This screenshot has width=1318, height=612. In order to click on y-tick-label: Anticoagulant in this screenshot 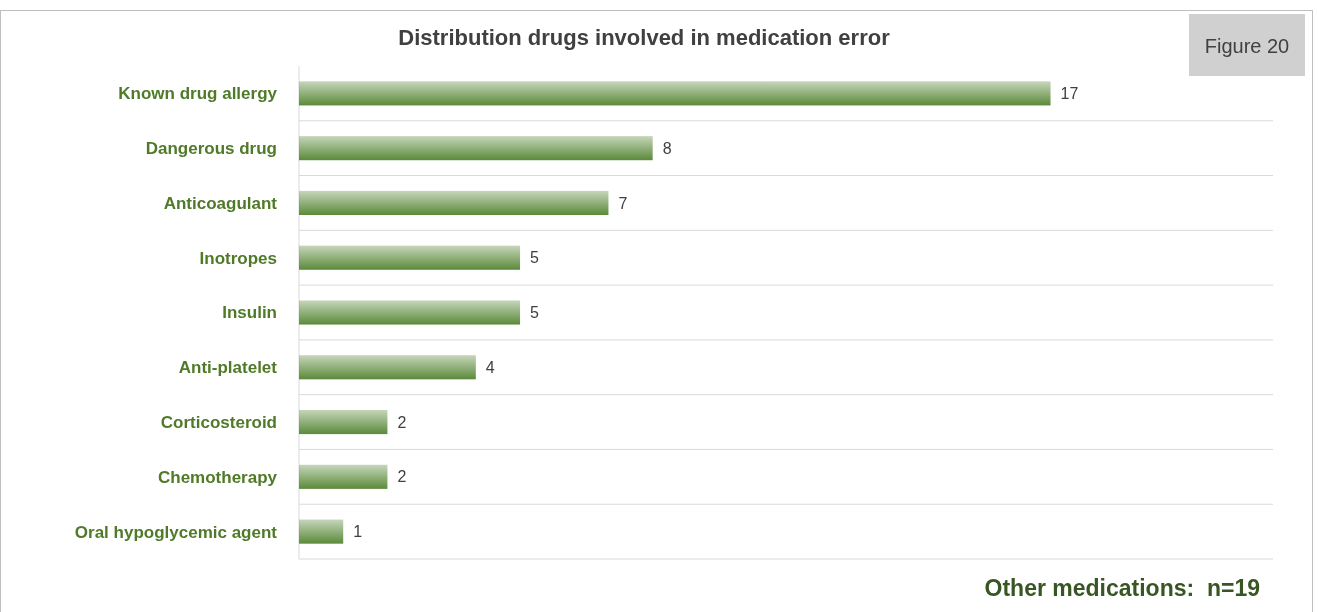, I will do `click(220, 203)`.